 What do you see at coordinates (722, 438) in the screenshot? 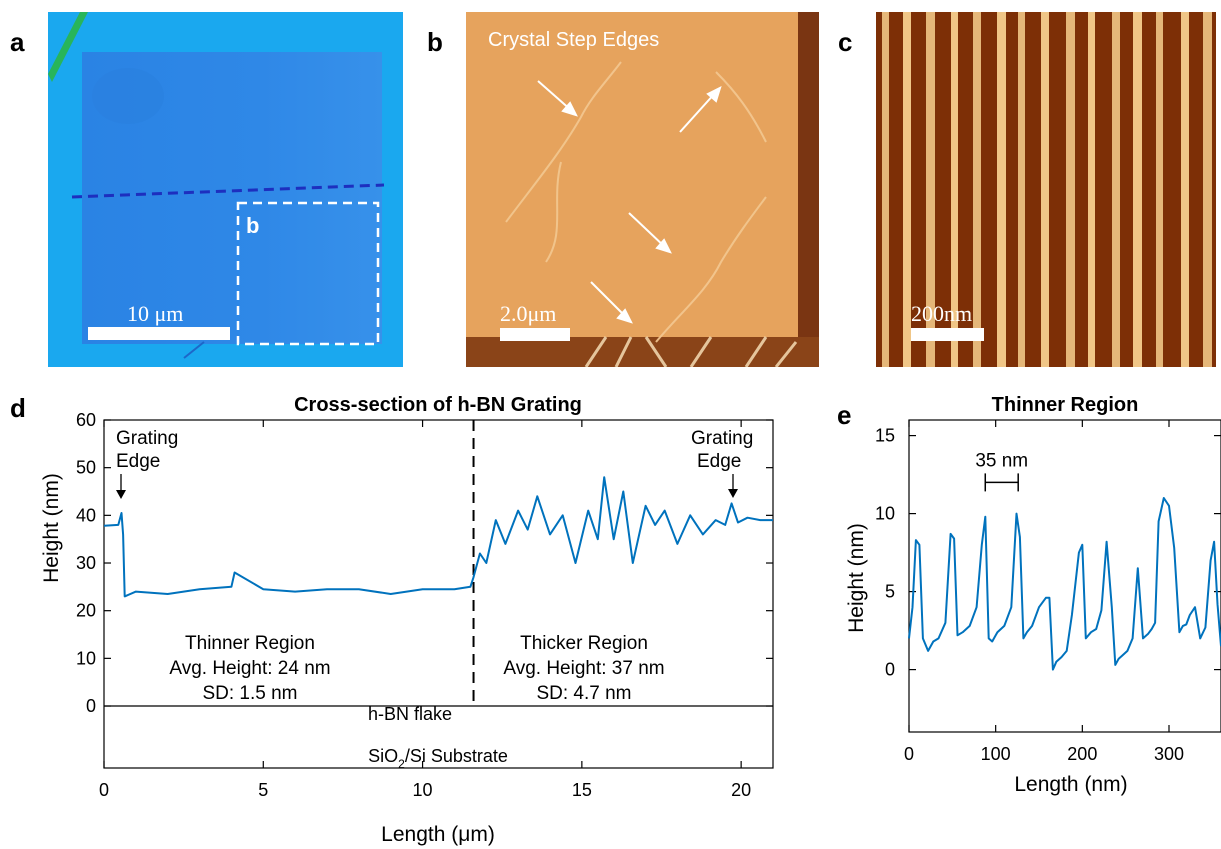
I see `grating-edge-right-line1: Grating` at bounding box center [722, 438].